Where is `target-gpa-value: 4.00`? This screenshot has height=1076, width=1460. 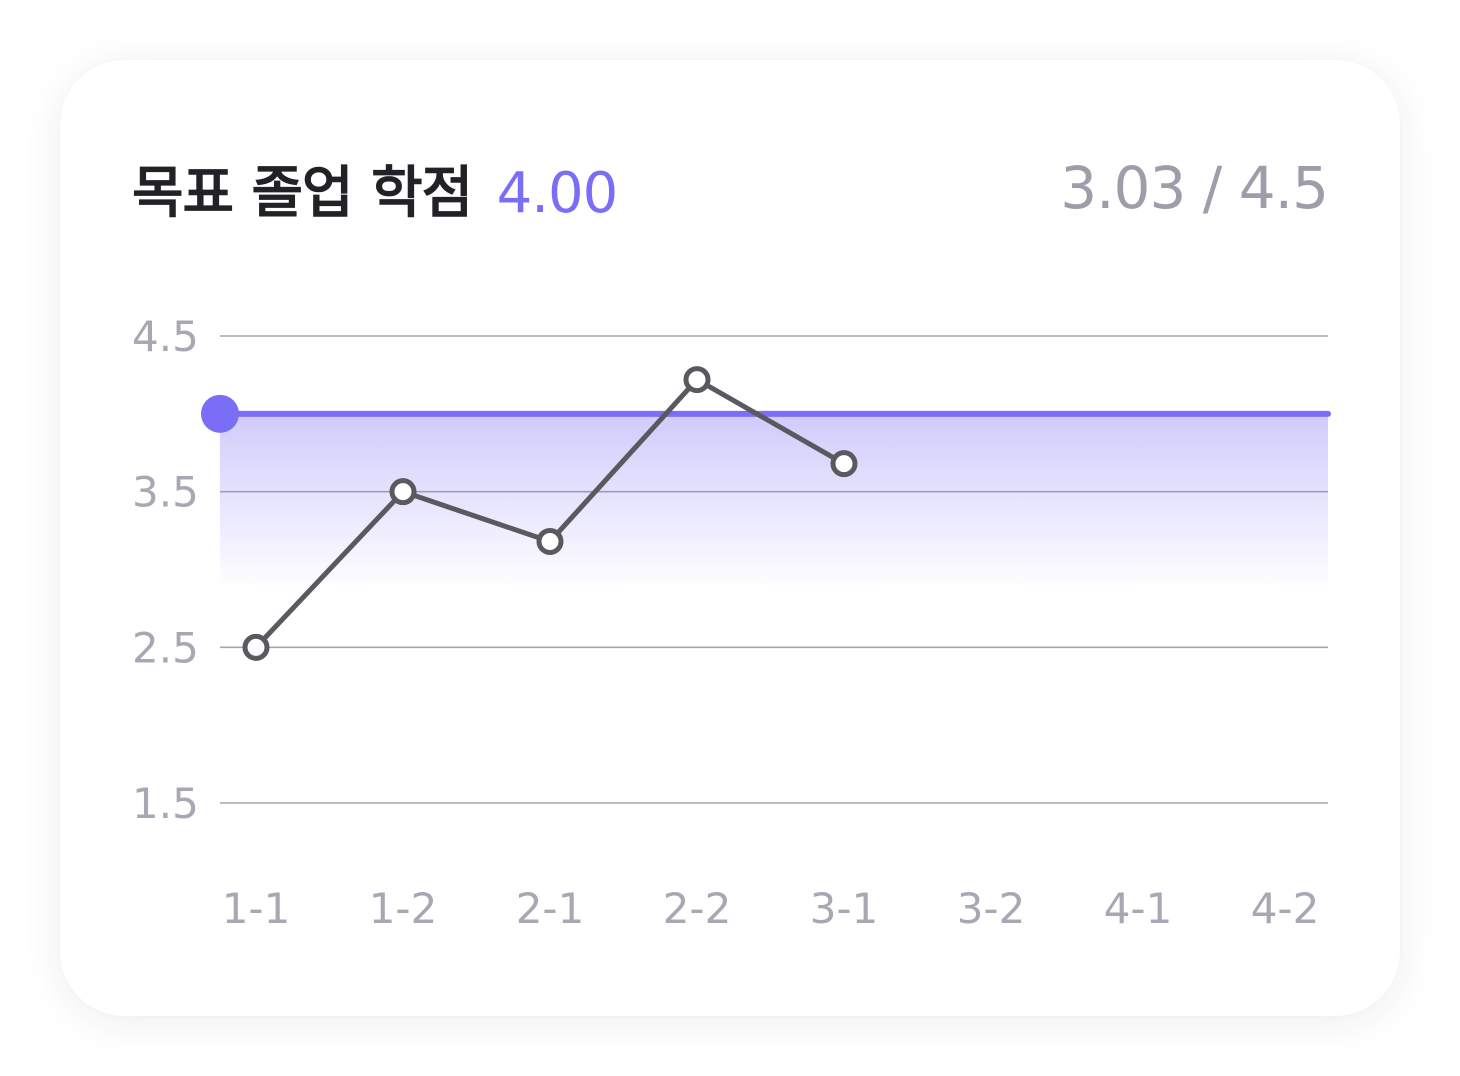
target-gpa-value: 4.00 is located at coordinates (557, 193).